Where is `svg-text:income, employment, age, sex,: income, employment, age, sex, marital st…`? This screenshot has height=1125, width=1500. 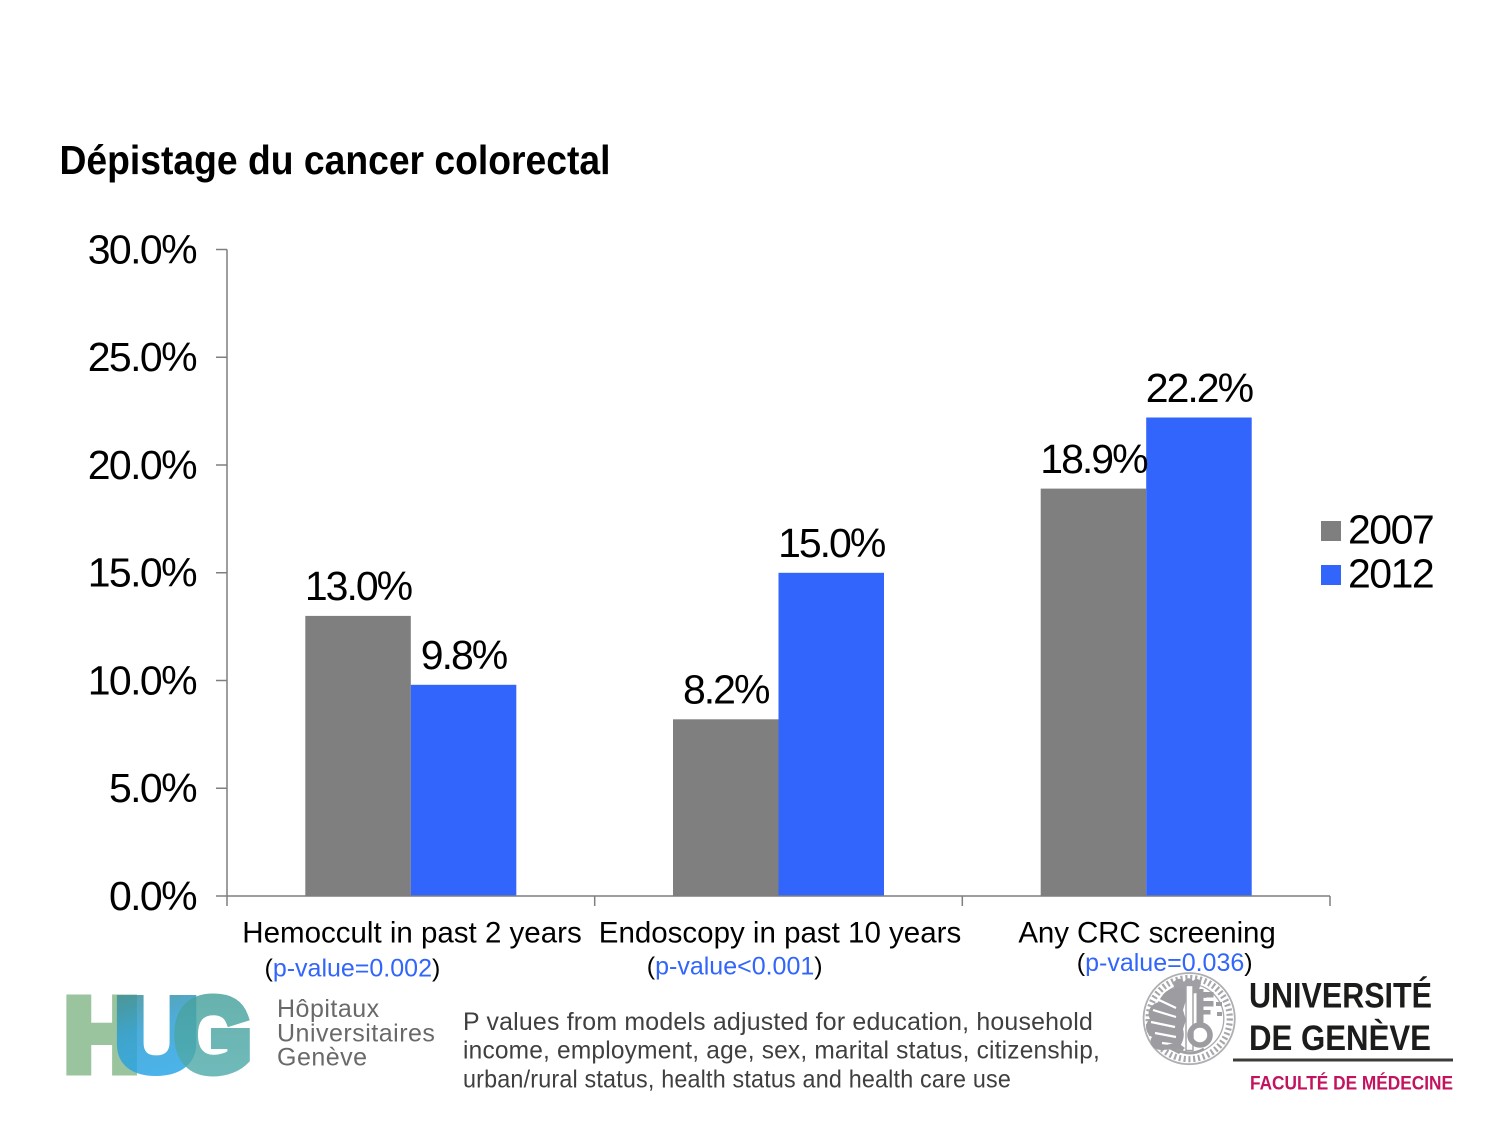
svg-text:income, employment, age, sex,: income, employment, age, sex, marital st… is located at coordinates (781, 1051).